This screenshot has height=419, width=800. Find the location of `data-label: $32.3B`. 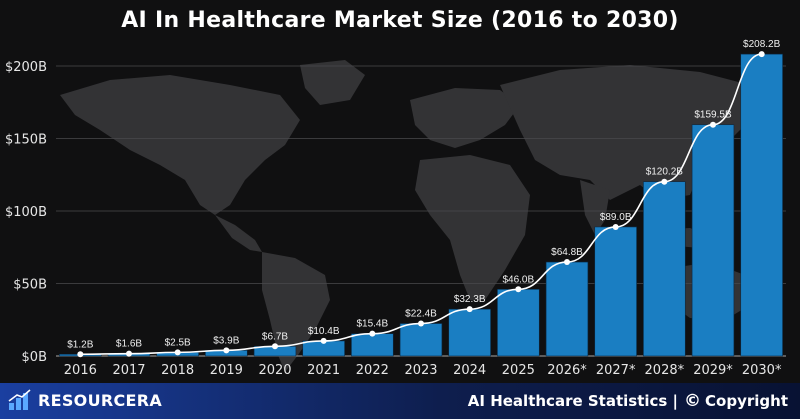

data-label: $32.3B is located at coordinates (470, 299).